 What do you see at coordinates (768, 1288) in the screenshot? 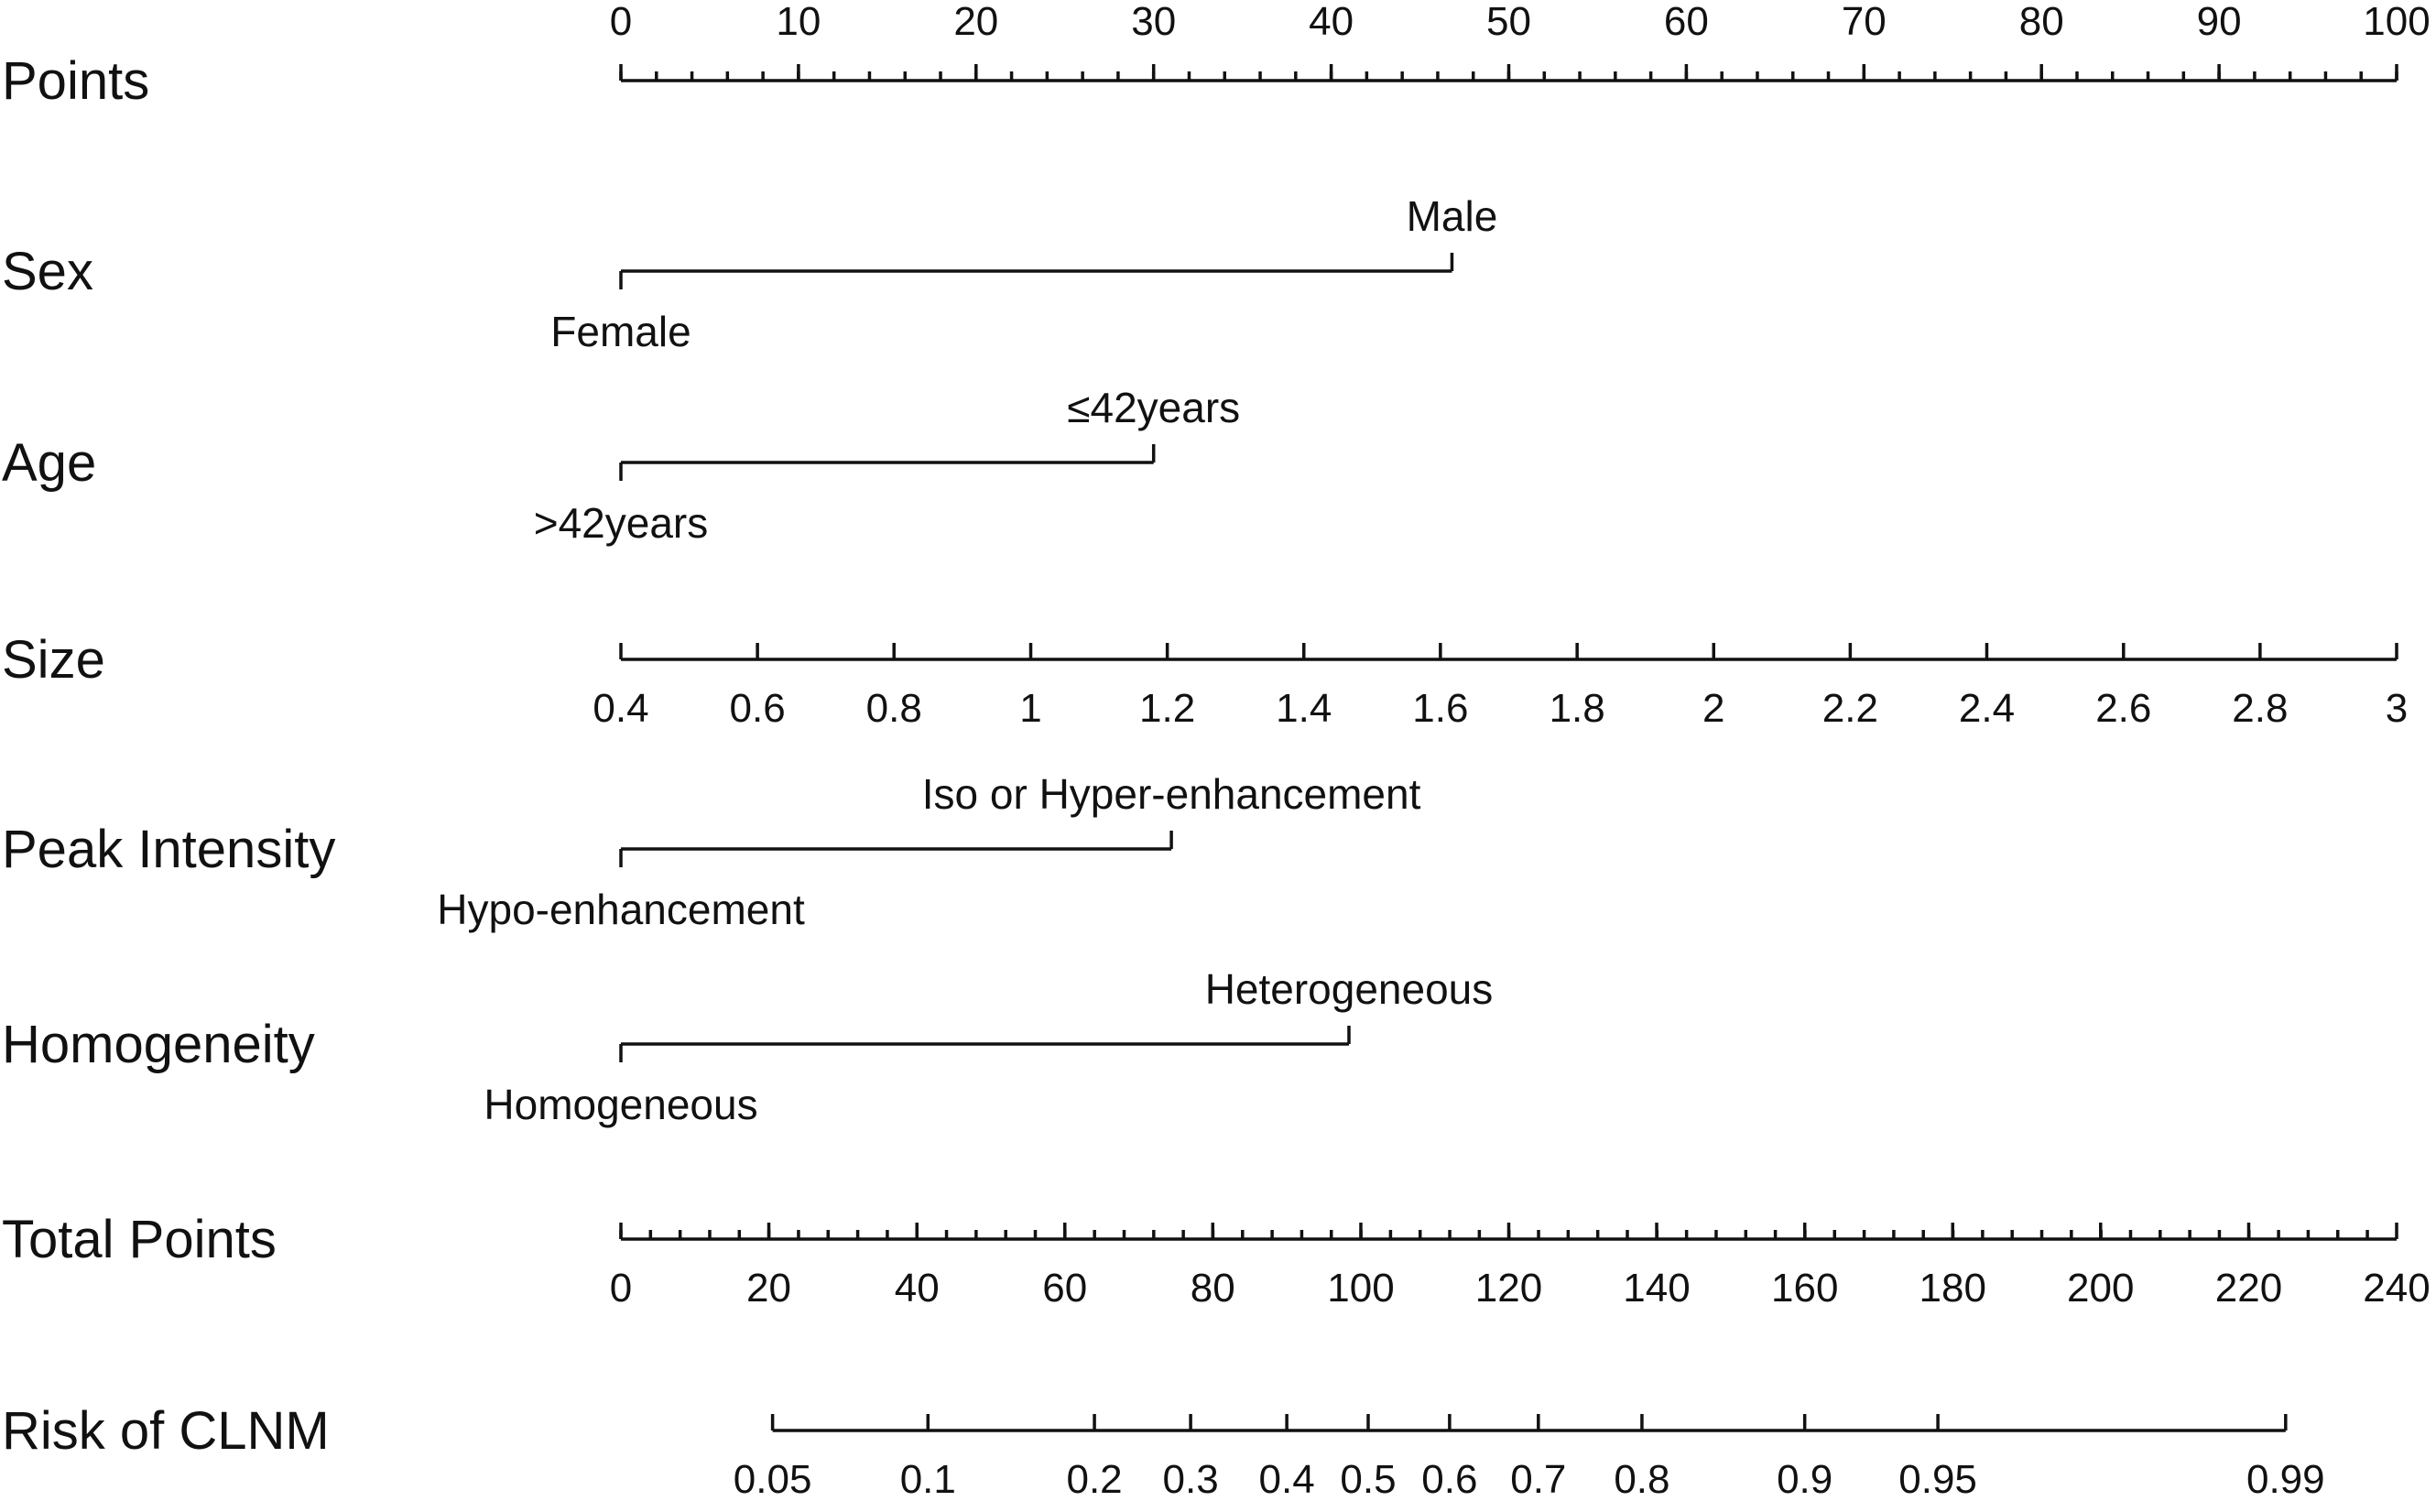
I see `tick-label-total_points: 20` at bounding box center [768, 1288].